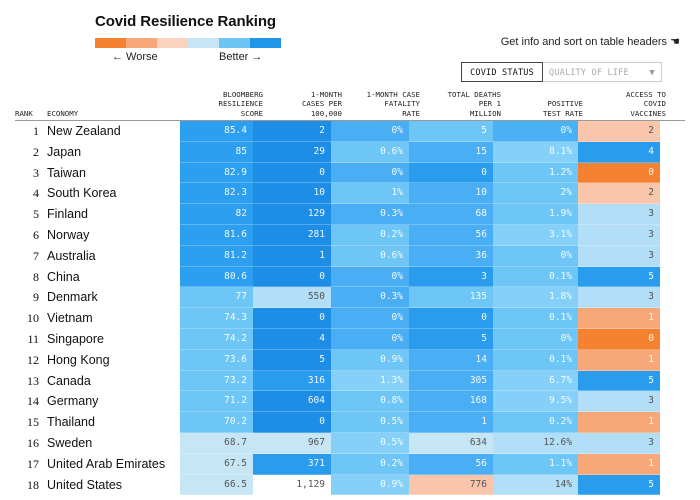  Describe the element at coordinates (350, 339) in the screenshot. I see `table-row: 11 Singapore 74.2 4 0% 5 0% 0` at that location.